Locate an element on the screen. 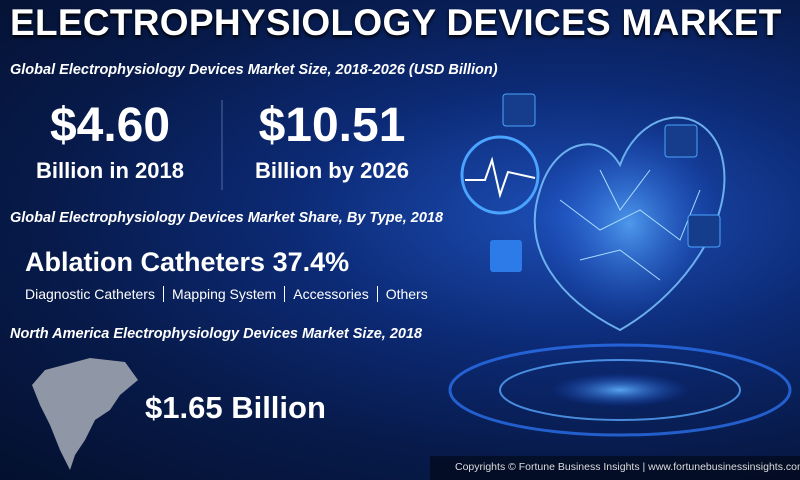 The image size is (800, 480). leader: Ablation Catheters 37.4% is located at coordinates (187, 262).